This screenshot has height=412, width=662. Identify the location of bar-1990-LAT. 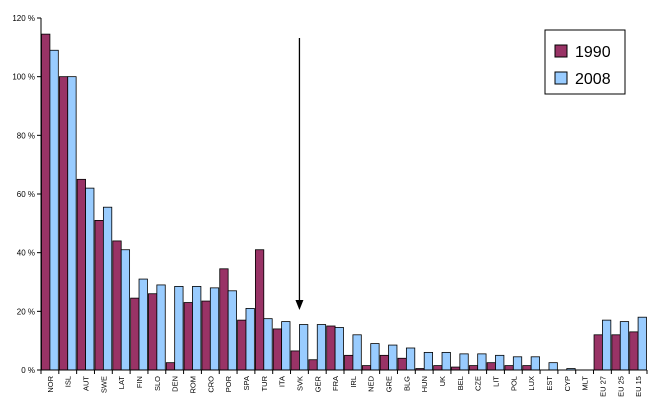
(117, 305).